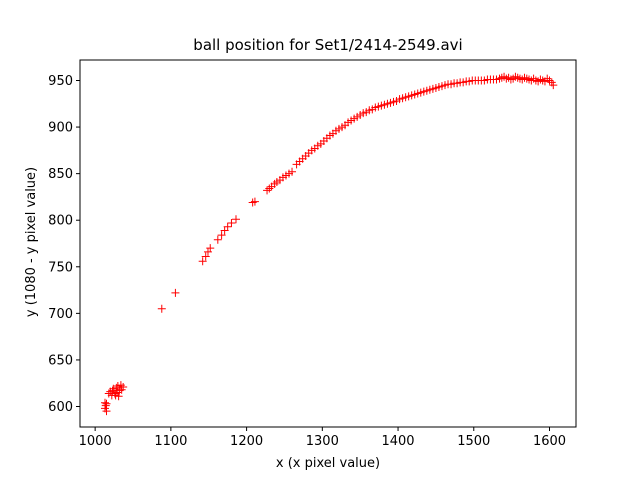 This screenshot has height=480, width=640. Describe the element at coordinates (64, 244) in the screenshot. I see `y-axis-ticks: 600 650 700 750 800 850 900 950` at that location.